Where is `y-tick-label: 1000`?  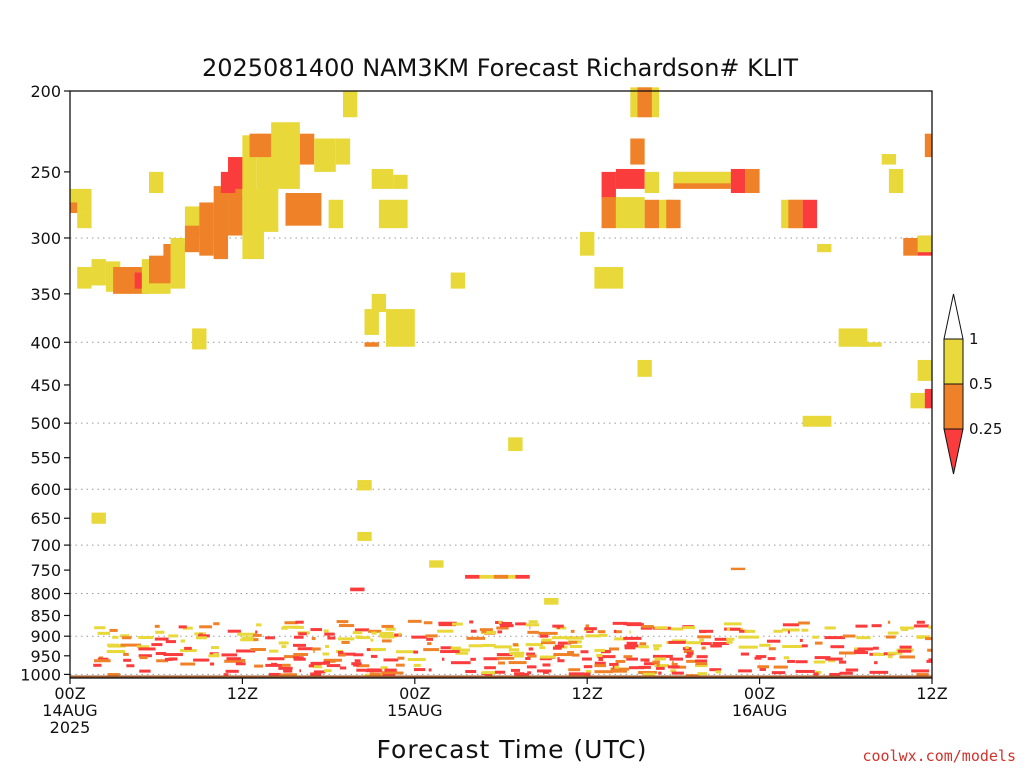
y-tick-label: 1000 is located at coordinates (40, 674).